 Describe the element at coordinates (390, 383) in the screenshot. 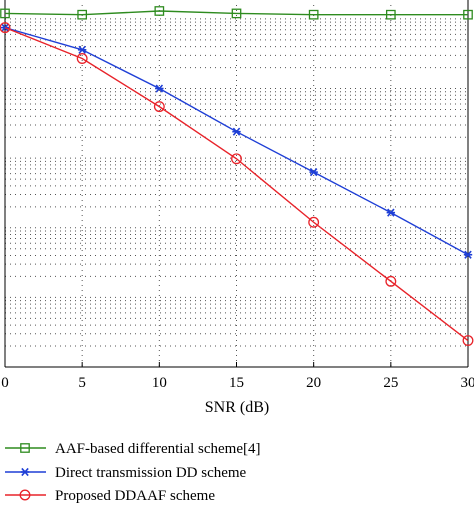

I see `x-tick-label: 25` at that location.